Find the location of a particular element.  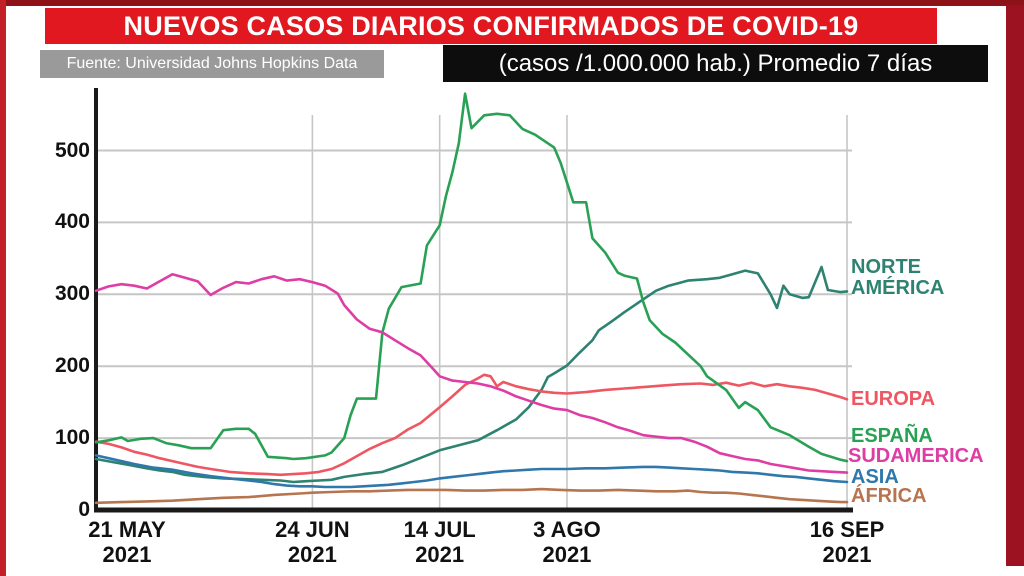

series-label-africa: ÁFRICA is located at coordinates (889, 496).